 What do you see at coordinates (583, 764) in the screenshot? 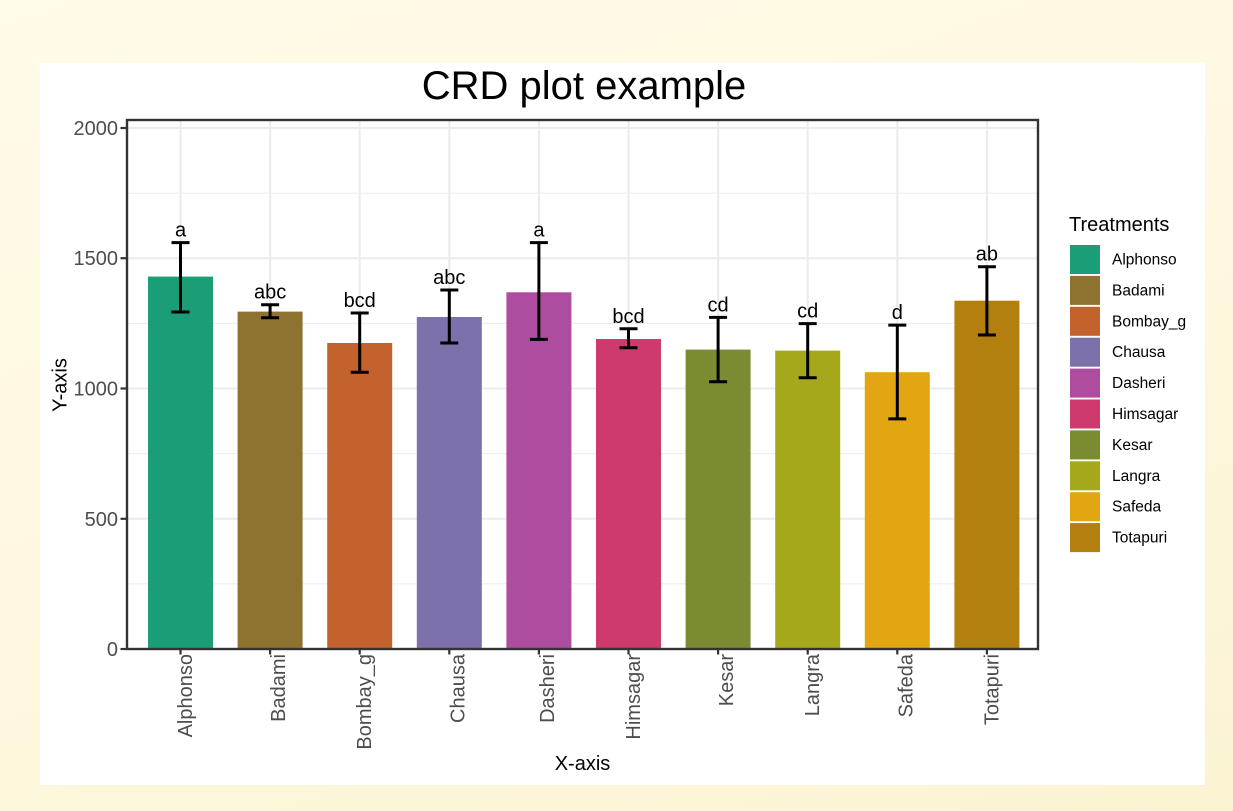
I see `svg-text: X-axis` at bounding box center [583, 764].